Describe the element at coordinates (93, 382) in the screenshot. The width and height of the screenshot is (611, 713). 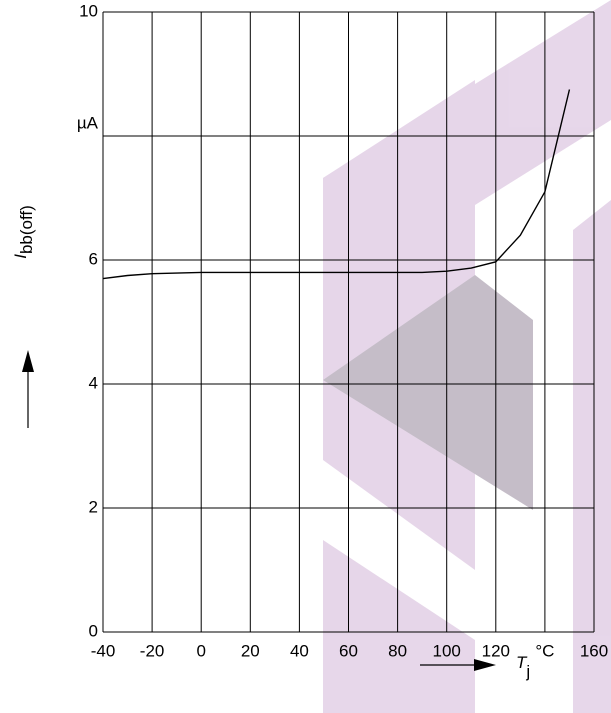
I see `y-tick-label: 4` at that location.